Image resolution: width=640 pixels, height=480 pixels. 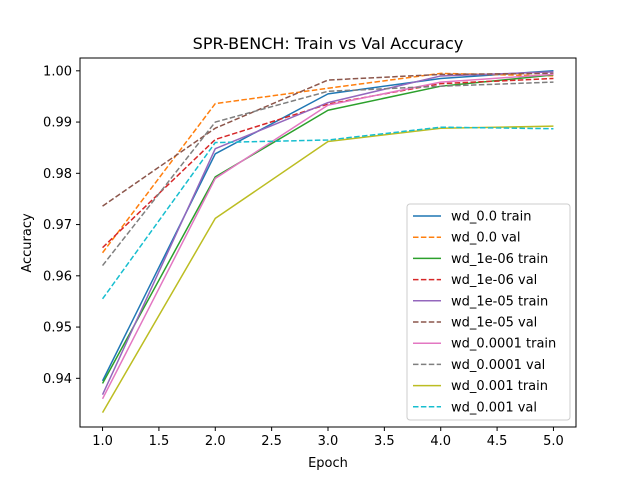 I want to click on legend-label: wd_0.0 train, so click(x=491, y=217).